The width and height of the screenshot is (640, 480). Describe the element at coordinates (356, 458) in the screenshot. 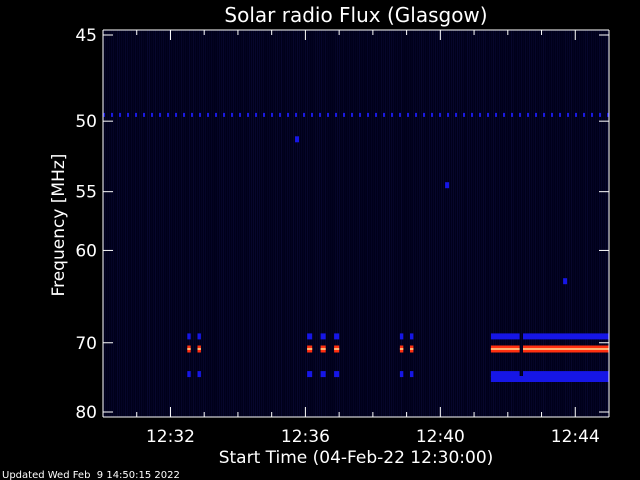

I see `x-axis-label: Start Time (04-Feb-22 12:30:00)` at that location.